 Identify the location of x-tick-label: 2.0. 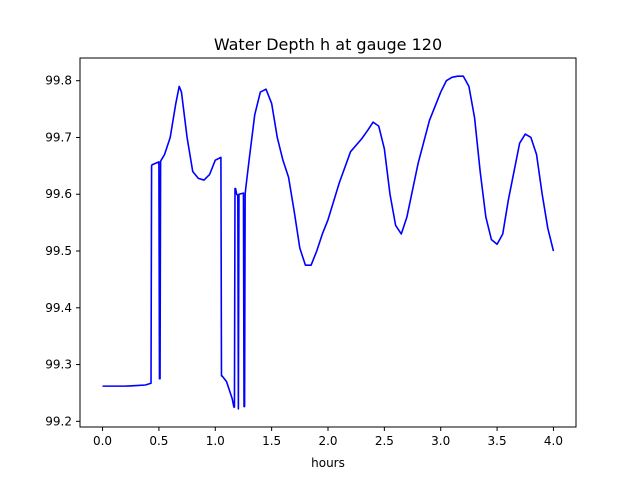
(327, 441).